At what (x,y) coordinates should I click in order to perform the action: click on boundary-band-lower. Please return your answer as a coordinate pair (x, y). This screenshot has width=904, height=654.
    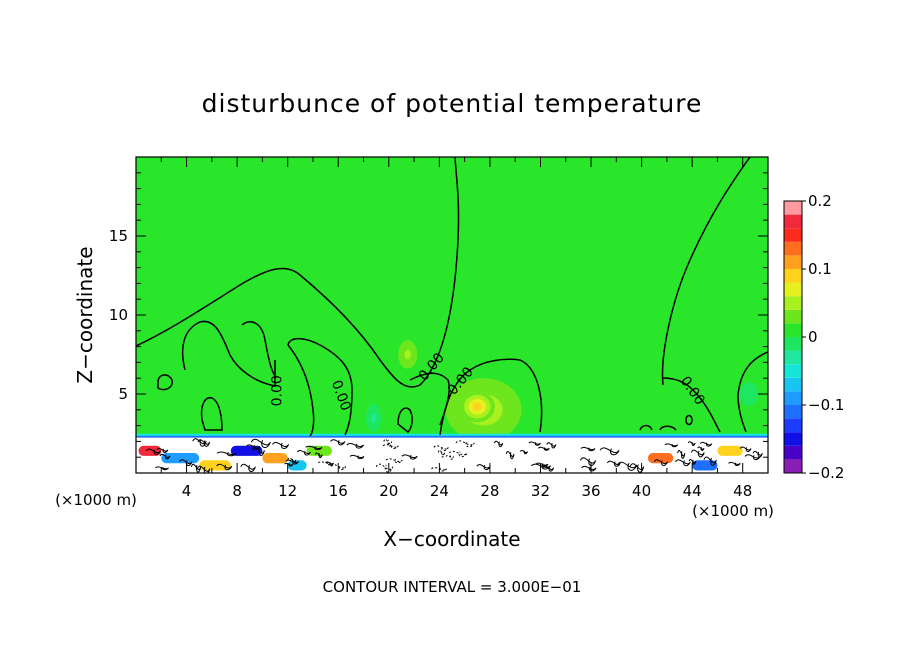
    Looking at the image, I should click on (452, 436).